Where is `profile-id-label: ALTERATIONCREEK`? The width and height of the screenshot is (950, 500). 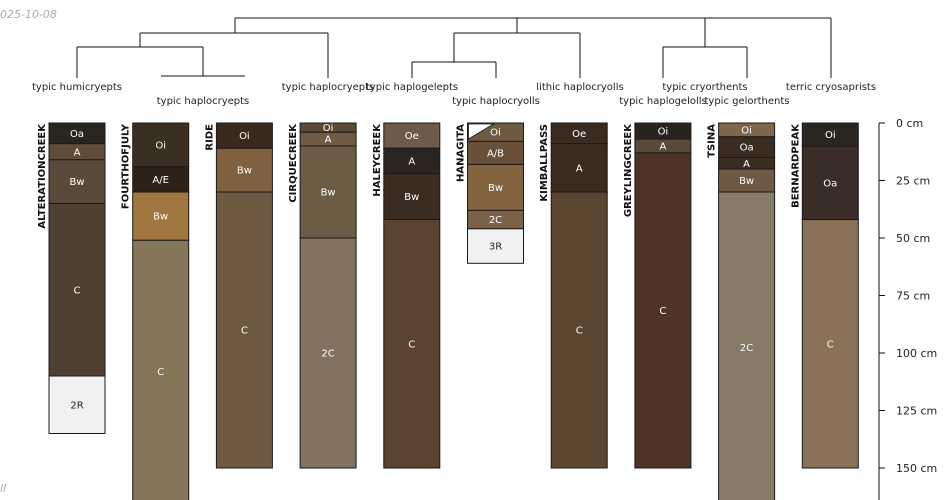 profile-id-label: ALTERATIONCREEK is located at coordinates (42, 176).